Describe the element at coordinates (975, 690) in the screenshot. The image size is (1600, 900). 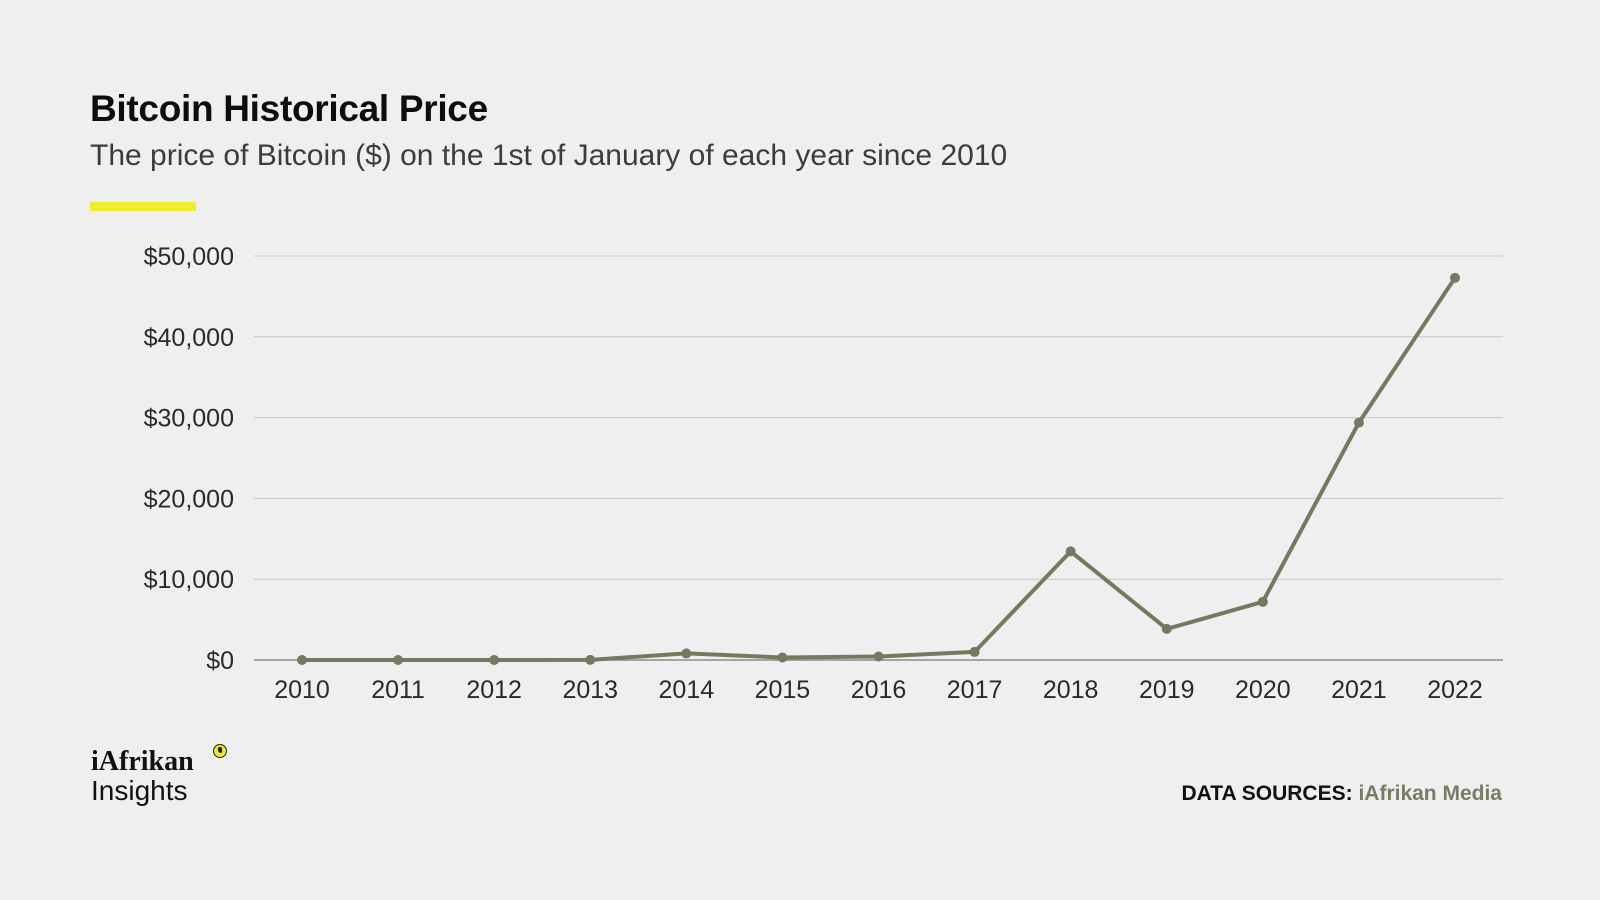
I see `x-tick-label: 2017` at that location.